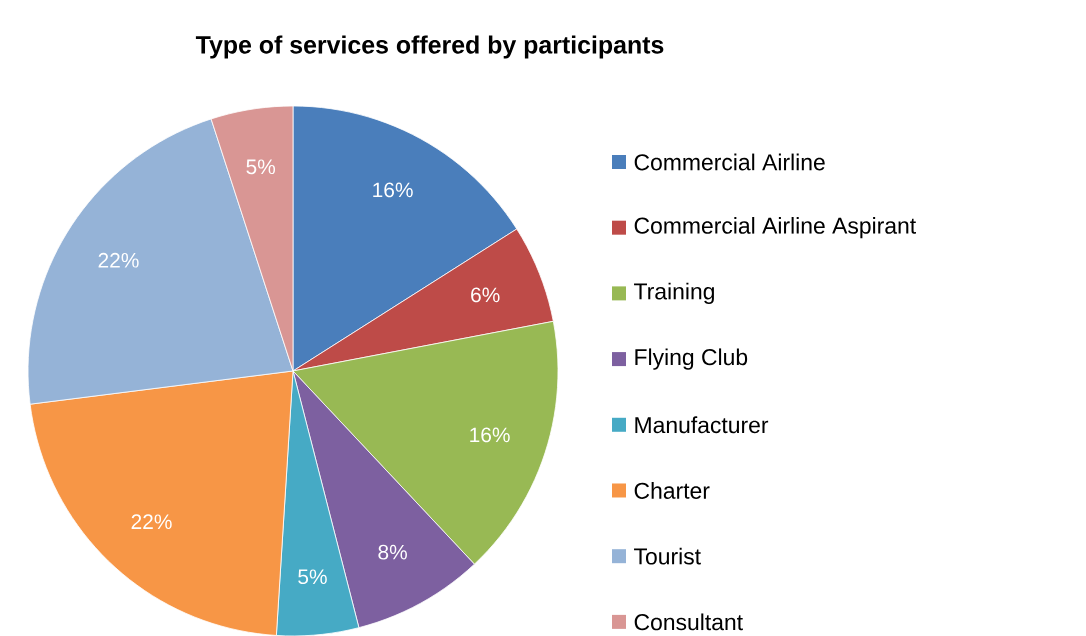  What do you see at coordinates (702, 424) in the screenshot?
I see `legend-label: Manufacturer` at bounding box center [702, 424].